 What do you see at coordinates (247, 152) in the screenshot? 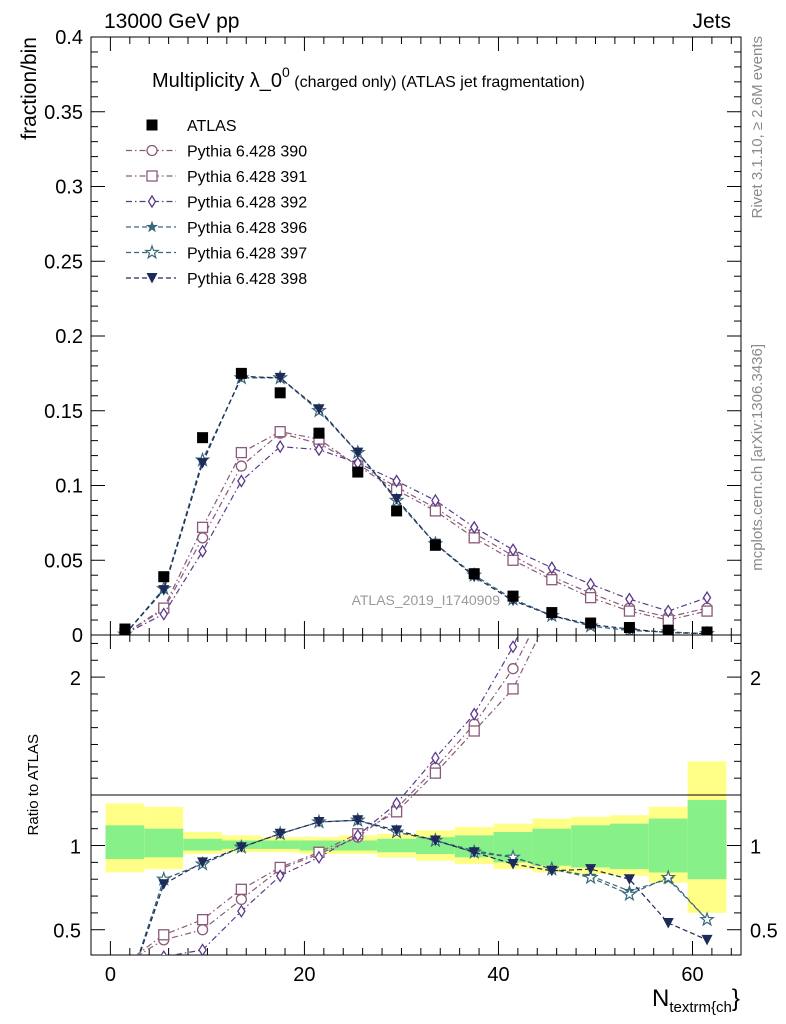
I see `legend-label: Pythia 6.428 390` at bounding box center [247, 152].